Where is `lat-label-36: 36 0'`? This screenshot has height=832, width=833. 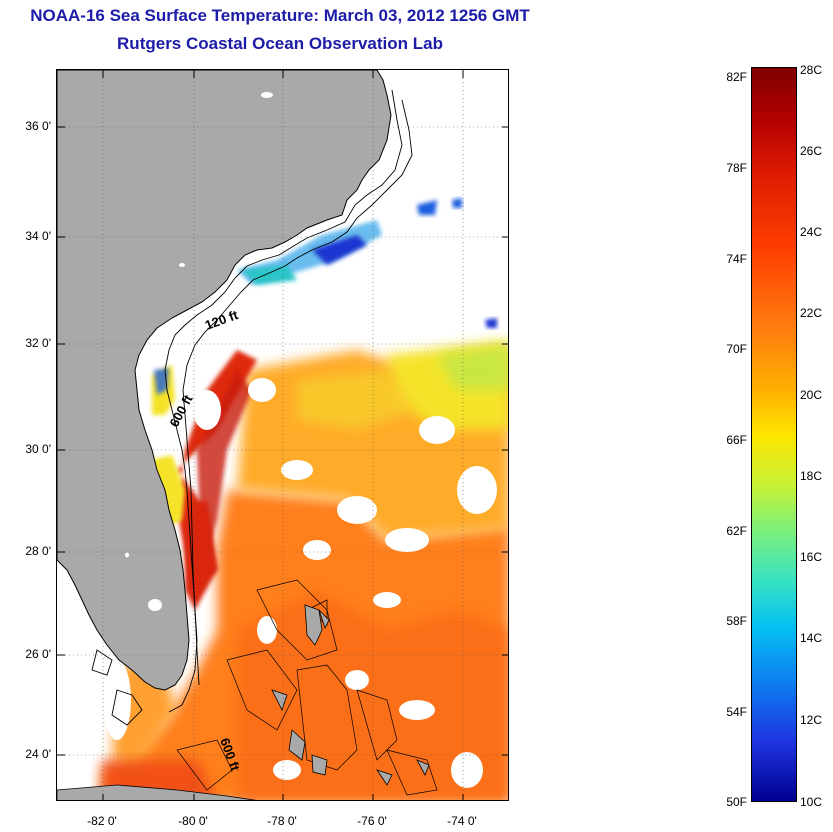
lat-label-36: 36 0' is located at coordinates (38, 126).